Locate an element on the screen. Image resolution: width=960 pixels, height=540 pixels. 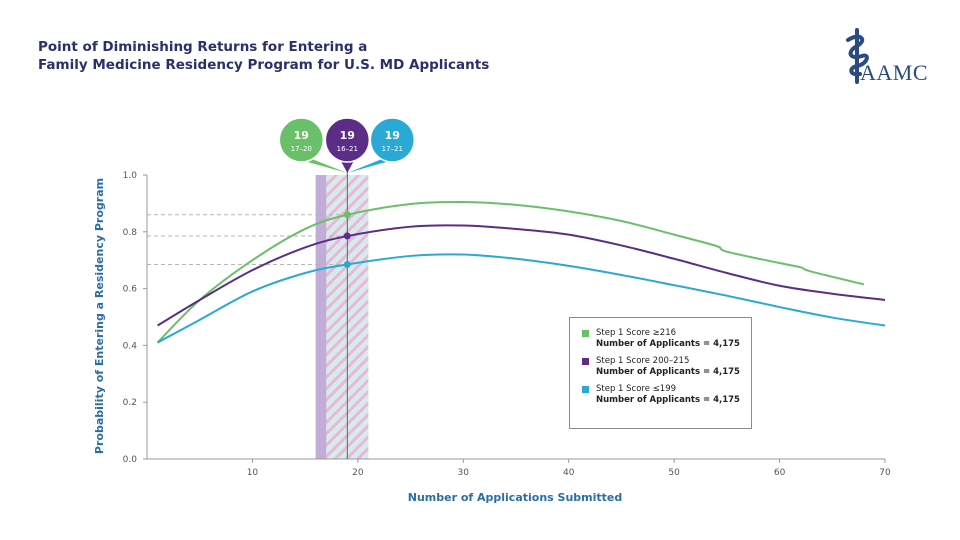
pdr-bubble-purple: 19 16–21 is located at coordinates (347, 145).